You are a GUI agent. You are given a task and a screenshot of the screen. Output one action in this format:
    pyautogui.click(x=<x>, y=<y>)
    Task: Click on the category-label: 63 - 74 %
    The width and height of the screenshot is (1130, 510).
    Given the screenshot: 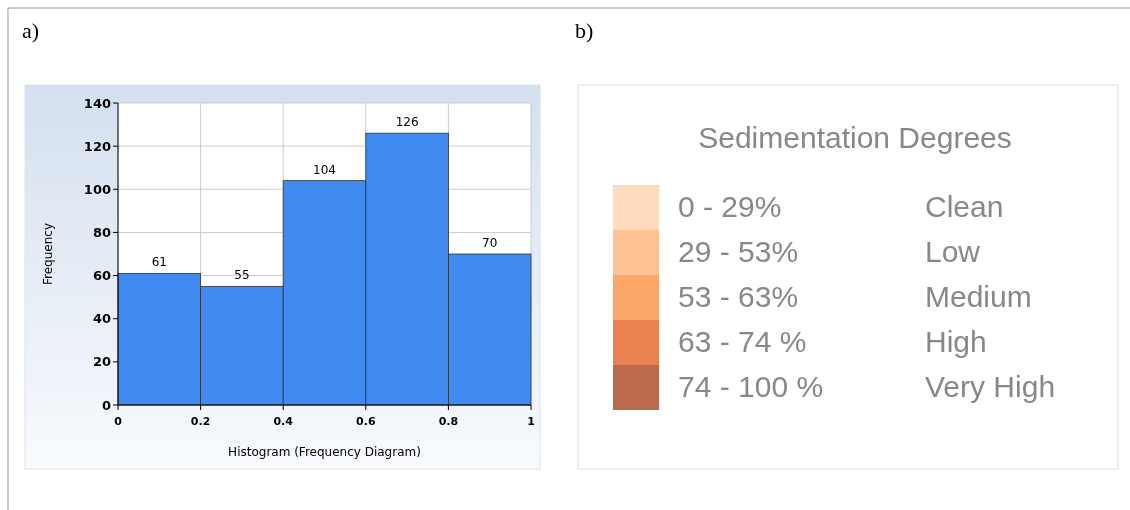 What is the action you would take?
    pyautogui.click(x=742, y=341)
    